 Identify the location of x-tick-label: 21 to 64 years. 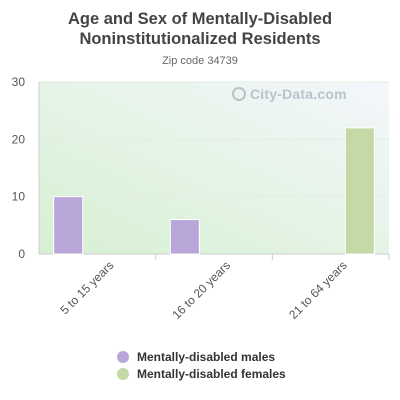
(318, 290).